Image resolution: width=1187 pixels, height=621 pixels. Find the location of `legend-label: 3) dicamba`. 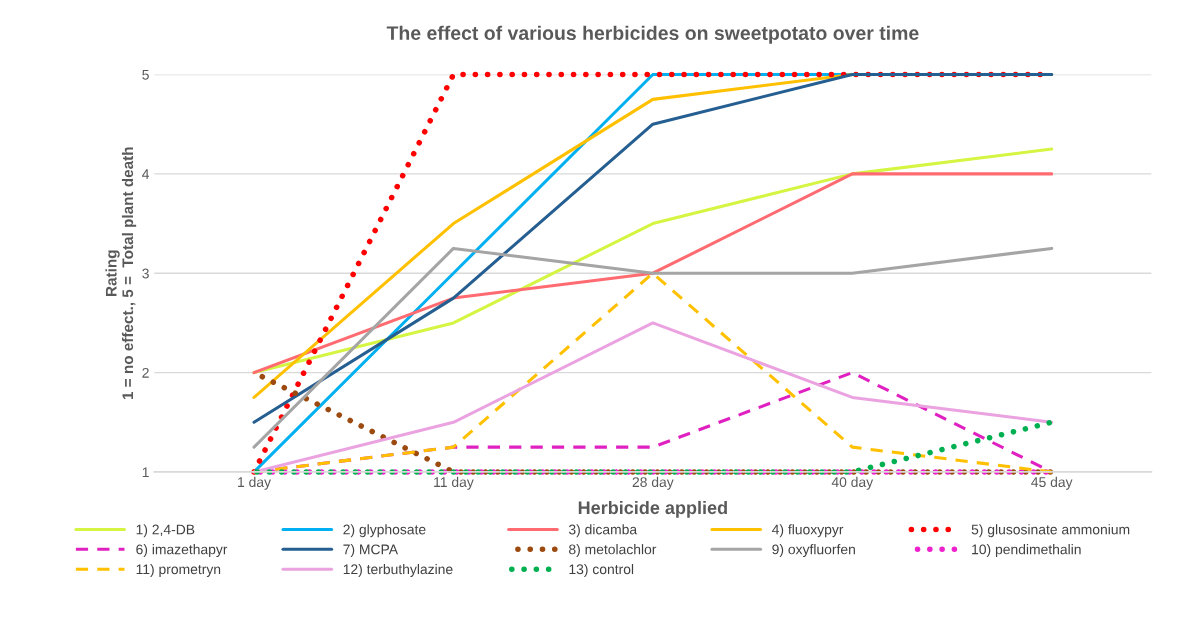

legend-label: 3) dicamba is located at coordinates (603, 531).